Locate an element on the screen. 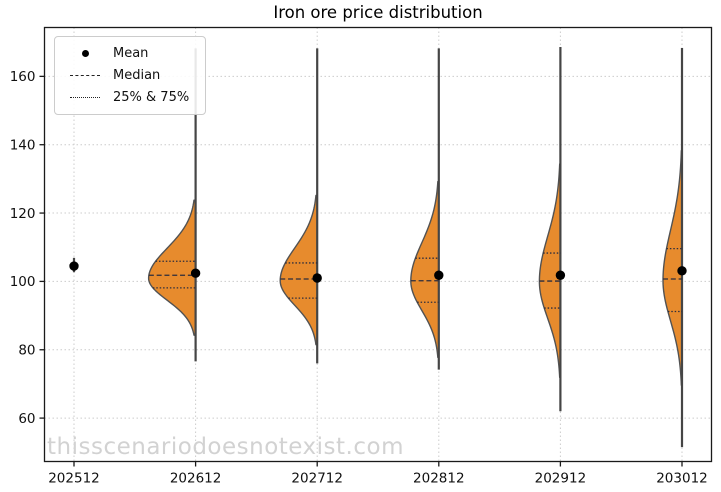  x-tick-label: 202712 is located at coordinates (317, 479).